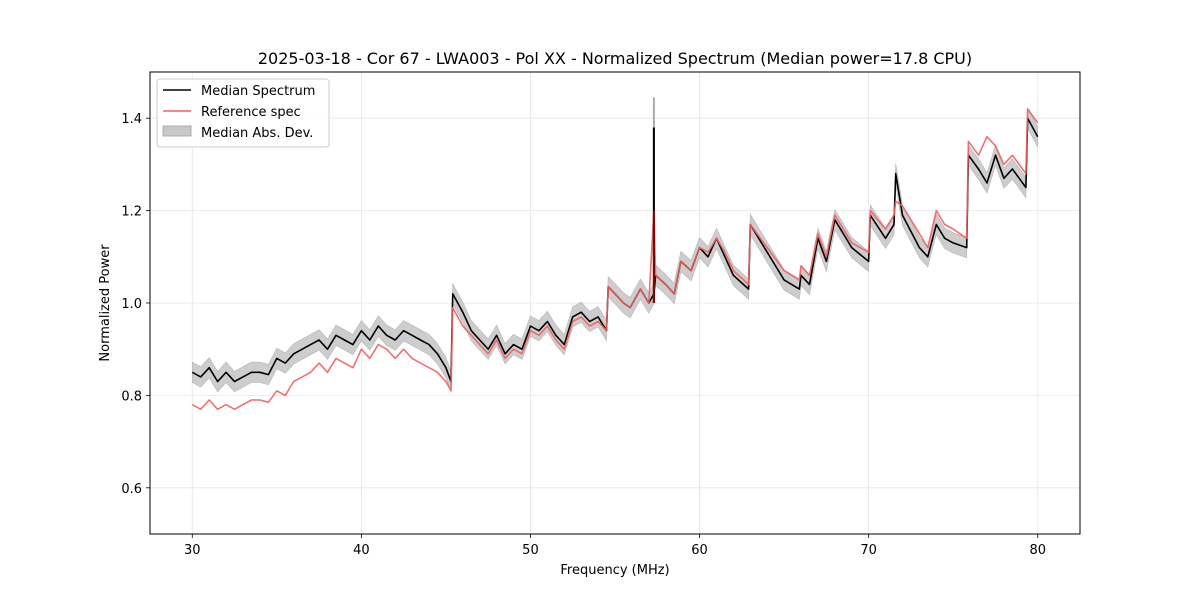 The image size is (1200, 600). Describe the element at coordinates (1037, 550) in the screenshot. I see `x-tick-label: 80` at that location.